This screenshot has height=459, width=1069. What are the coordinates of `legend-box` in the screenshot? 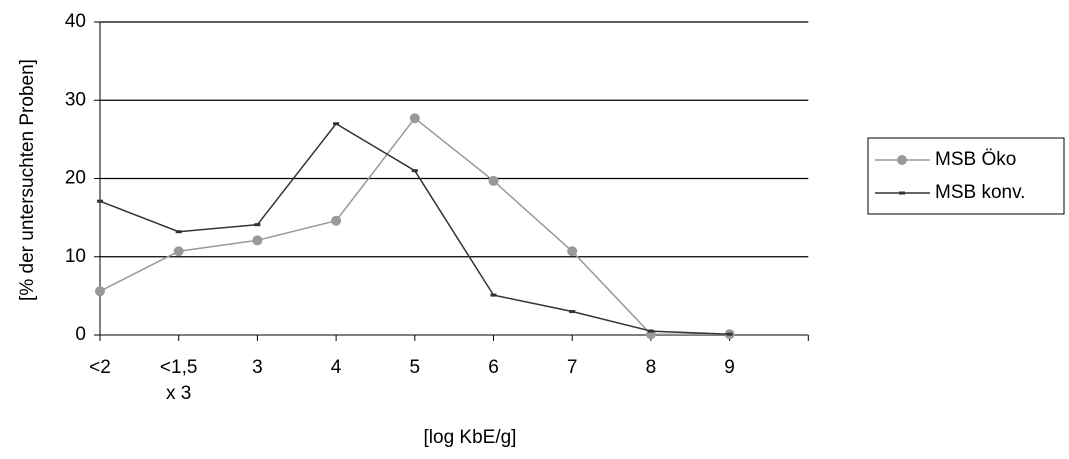 It's located at (966, 176).